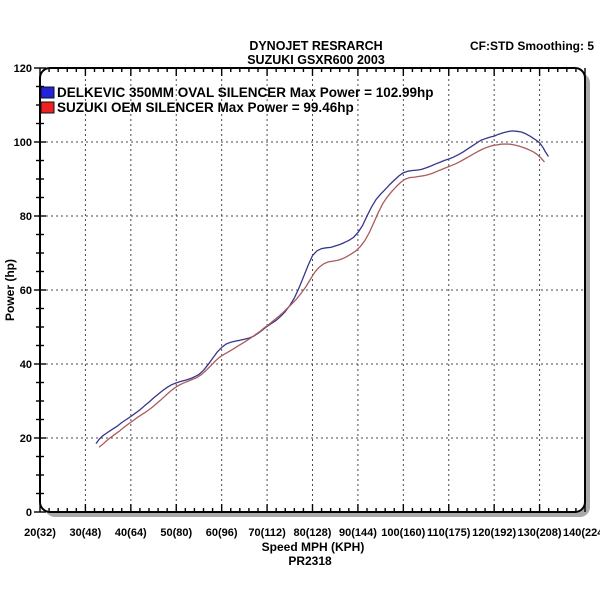 The height and width of the screenshot is (600, 600). What do you see at coordinates (26, 439) in the screenshot?
I see `y-tick-label: 20` at bounding box center [26, 439].